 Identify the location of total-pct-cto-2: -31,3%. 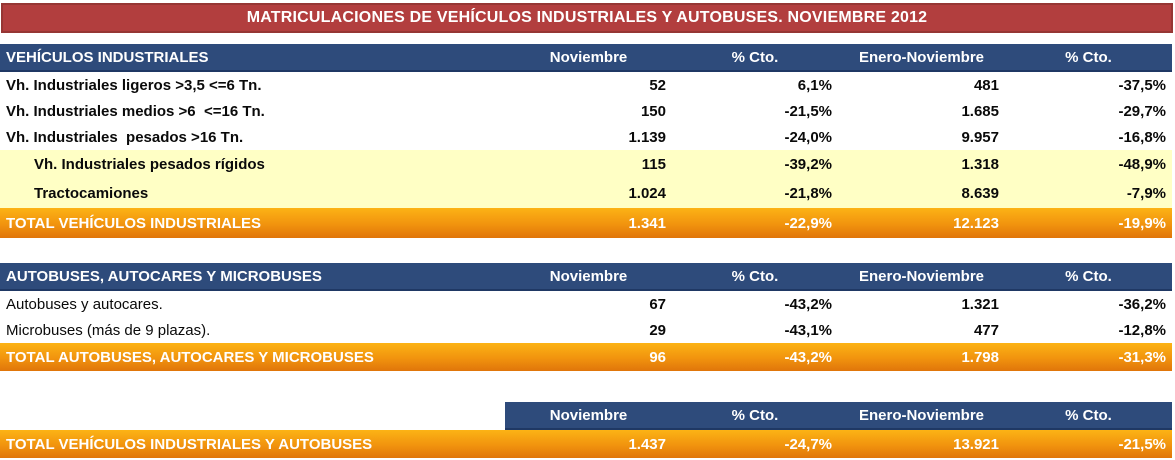
(1142, 357).